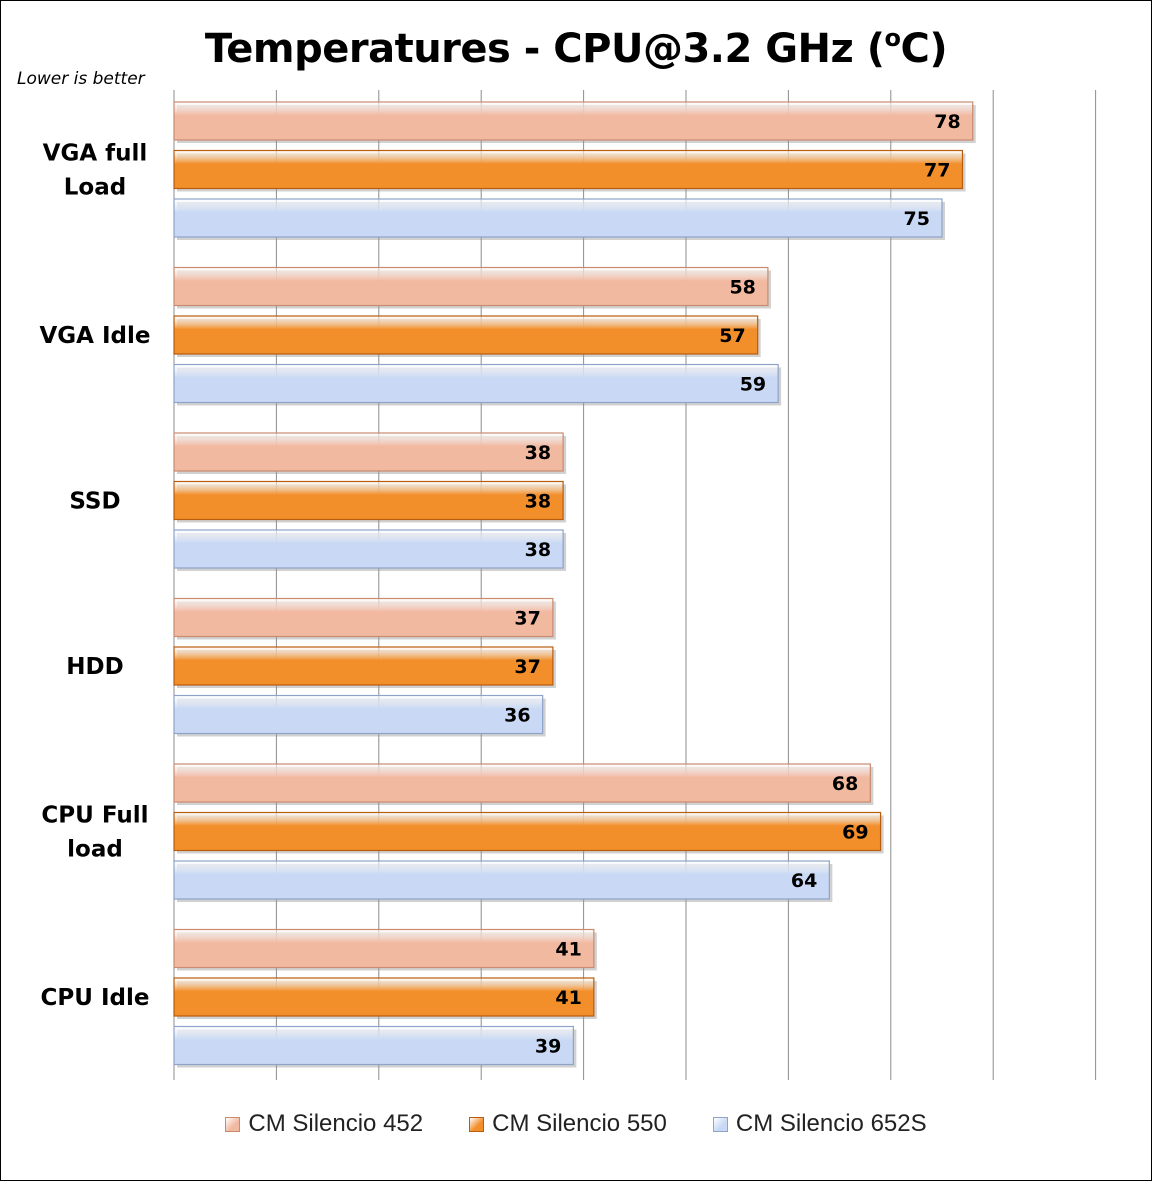  Describe the element at coordinates (95, 850) in the screenshot. I see `category-label: load` at that location.